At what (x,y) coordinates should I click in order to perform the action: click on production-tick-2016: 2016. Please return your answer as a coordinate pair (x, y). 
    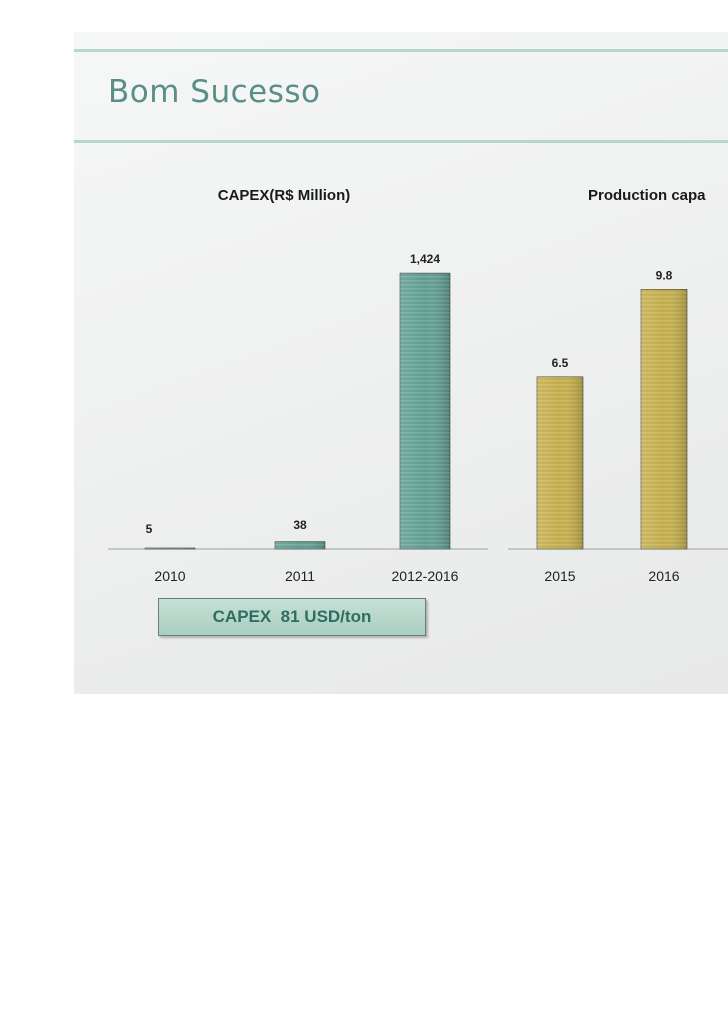
    Looking at the image, I should click on (663, 576).